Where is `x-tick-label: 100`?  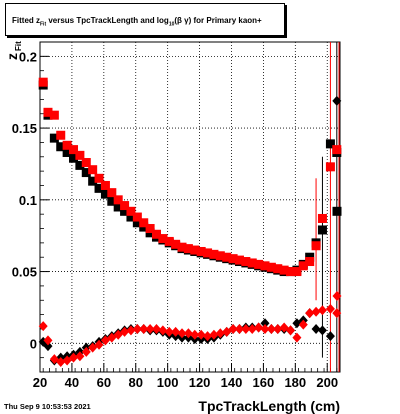 x-tick-label: 100 is located at coordinates (168, 382).